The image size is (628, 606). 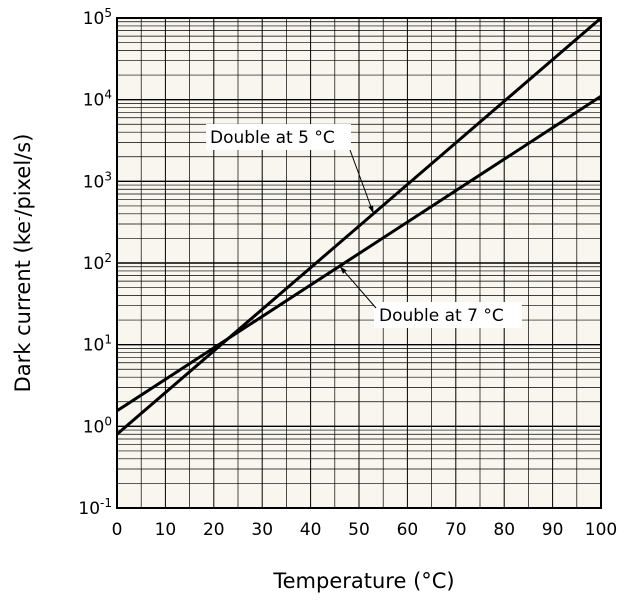 What do you see at coordinates (504, 530) in the screenshot?
I see `x-tick-label: 80` at bounding box center [504, 530].